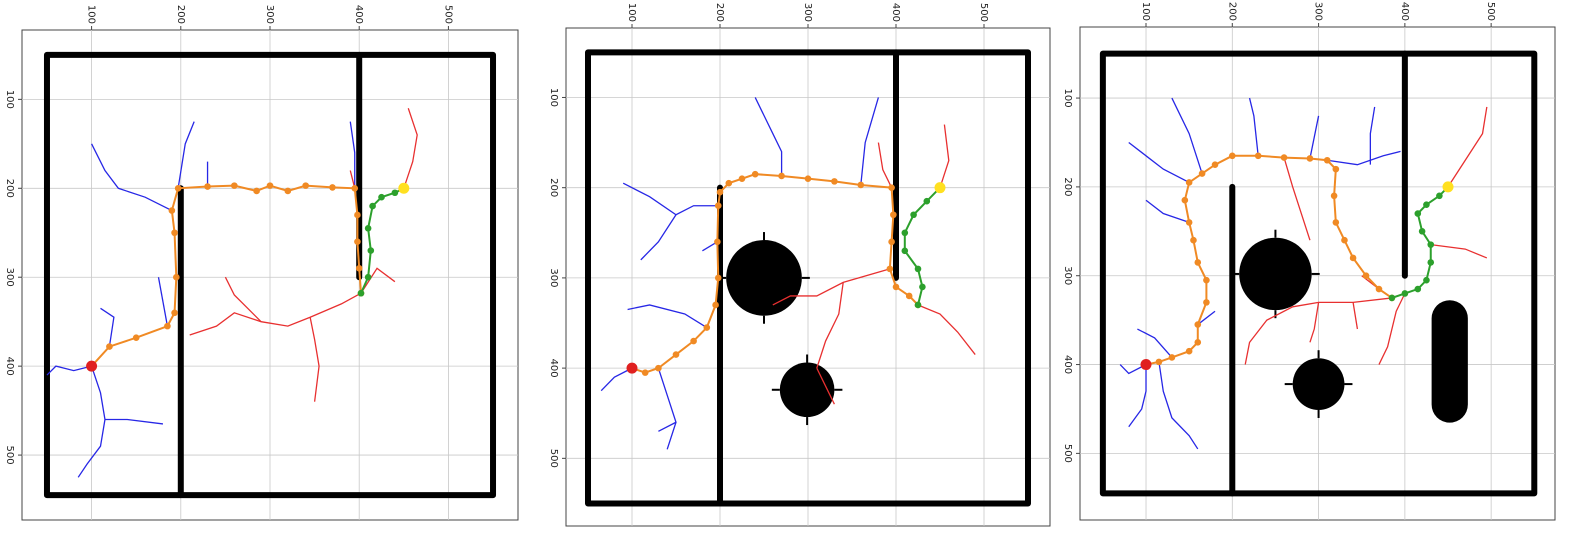 The height and width of the screenshot is (558, 1578). Describe the element at coordinates (1269, 260) in the screenshot. I see `path-line` at that location.